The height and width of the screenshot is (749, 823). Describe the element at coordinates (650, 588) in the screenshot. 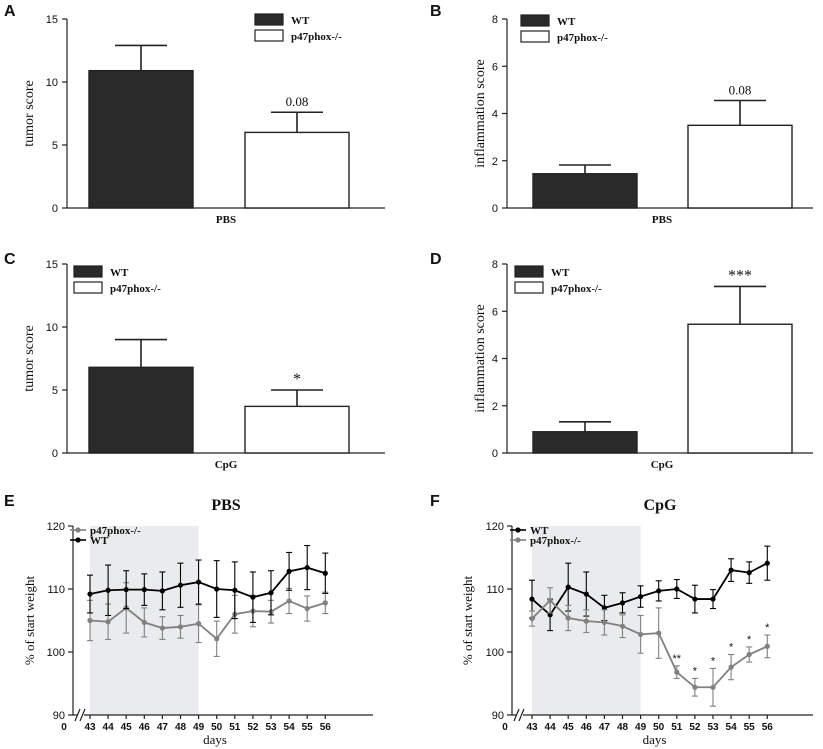

I see `series-WT` at that location.